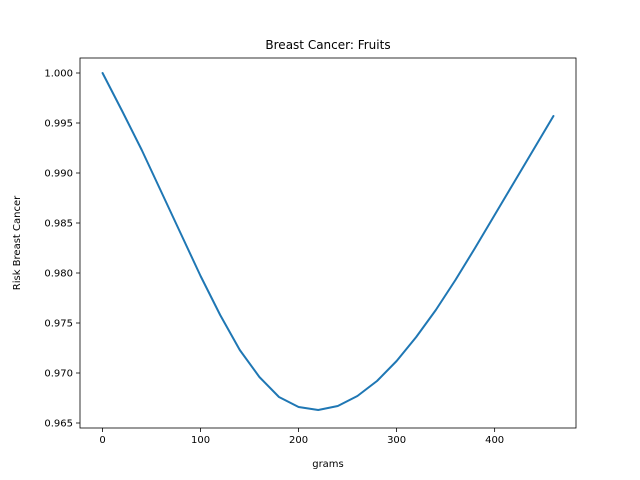  Describe the element at coordinates (17, 242) in the screenshot. I see `y-axis-label: Risk Breast Cancer` at that location.